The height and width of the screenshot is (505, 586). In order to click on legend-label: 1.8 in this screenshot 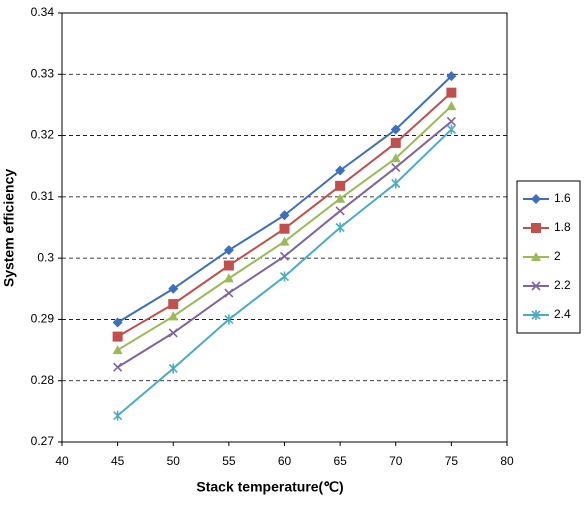, I will do `click(562, 227)`.